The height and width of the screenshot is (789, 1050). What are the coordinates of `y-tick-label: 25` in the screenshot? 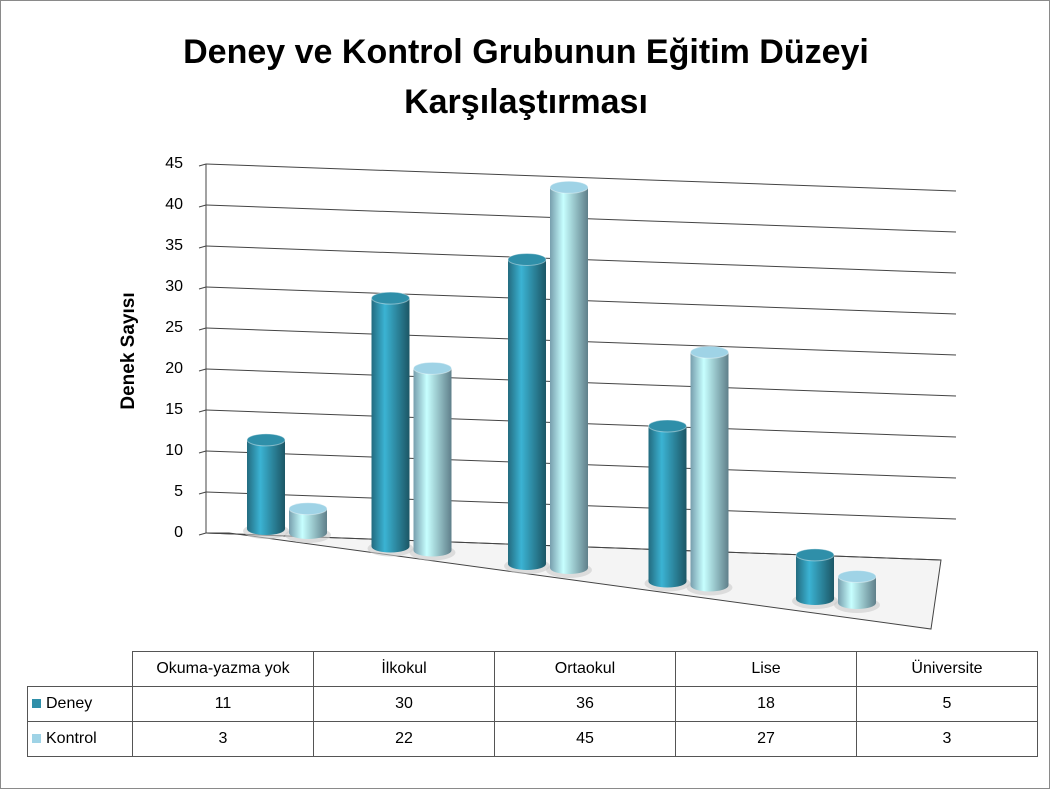 It's located at (174, 327).